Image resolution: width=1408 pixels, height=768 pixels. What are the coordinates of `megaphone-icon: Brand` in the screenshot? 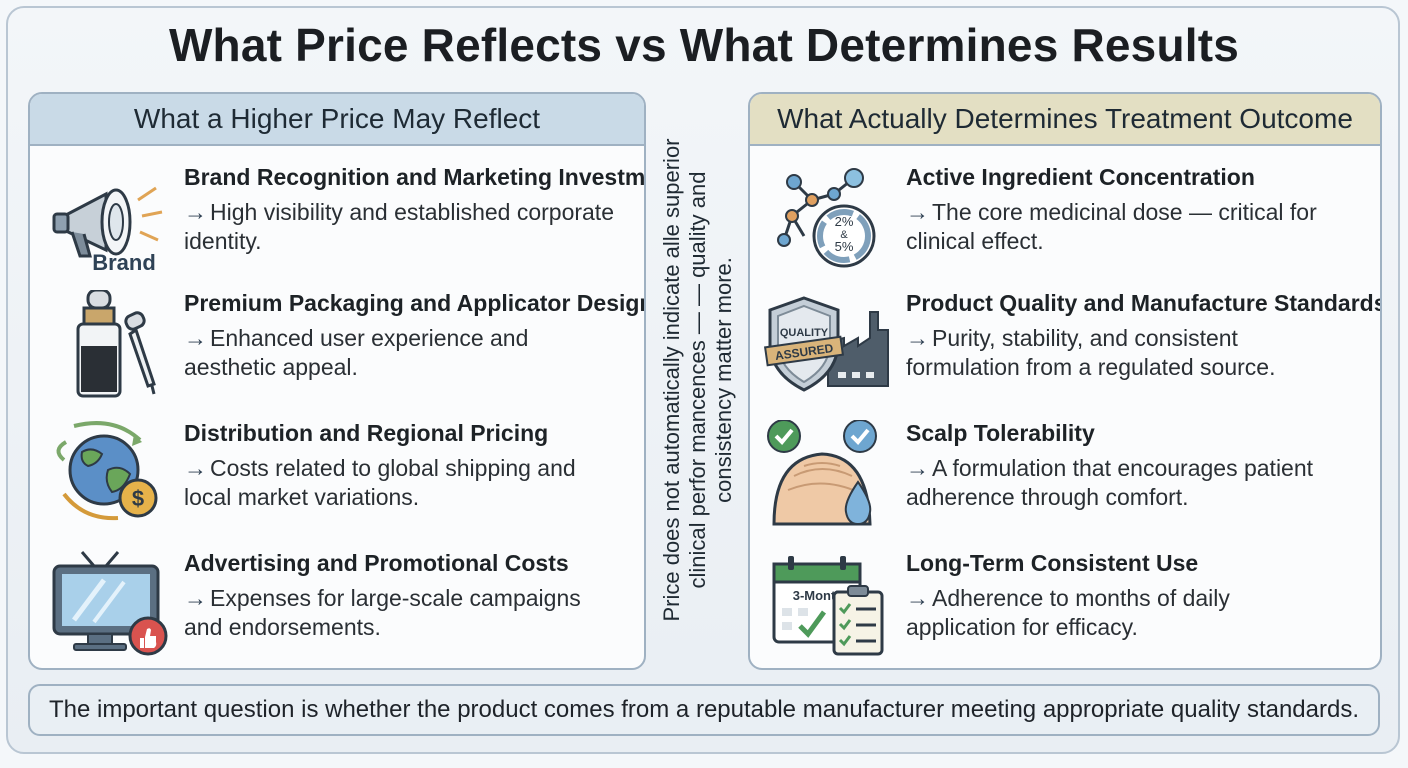 It's located at (107, 230).